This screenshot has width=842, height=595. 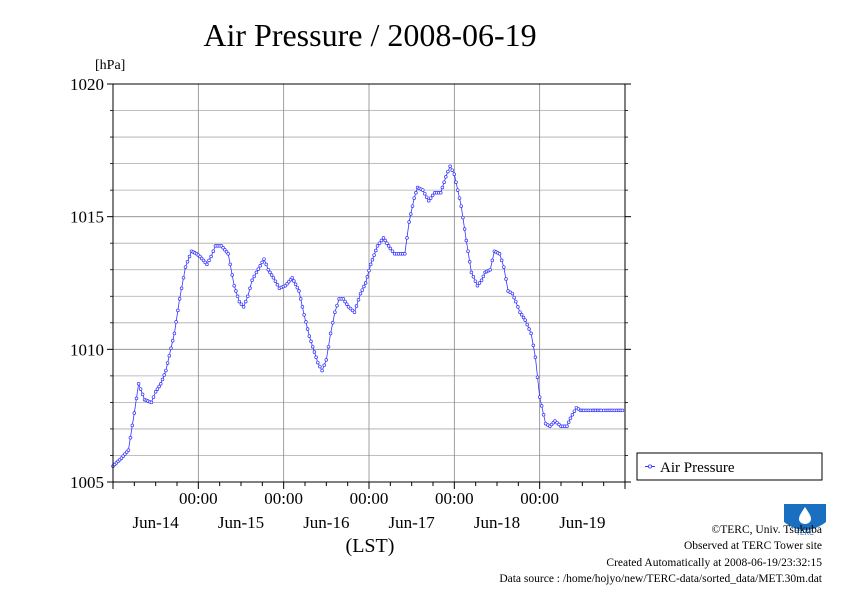 What do you see at coordinates (650, 466) in the screenshot?
I see `legend-marker-swatch` at bounding box center [650, 466].